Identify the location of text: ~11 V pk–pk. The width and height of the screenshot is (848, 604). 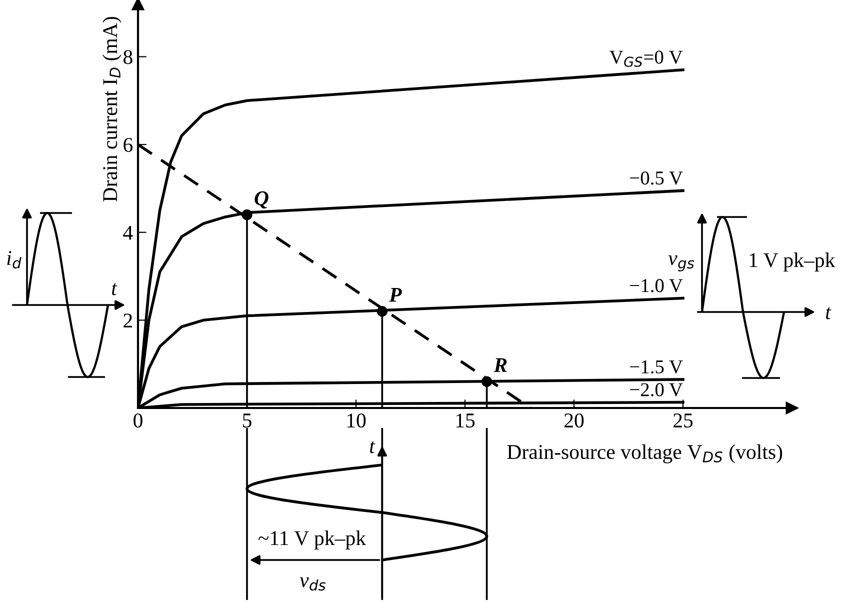
(312, 540).